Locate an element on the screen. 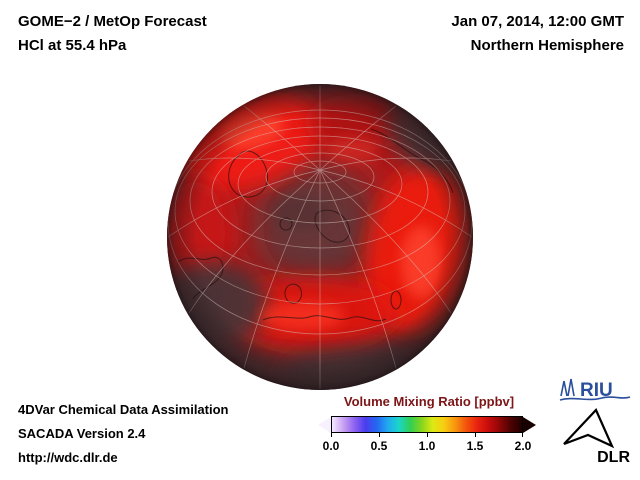 The height and width of the screenshot is (480, 640). colorbar-tick-label: 2.0 is located at coordinates (523, 446).